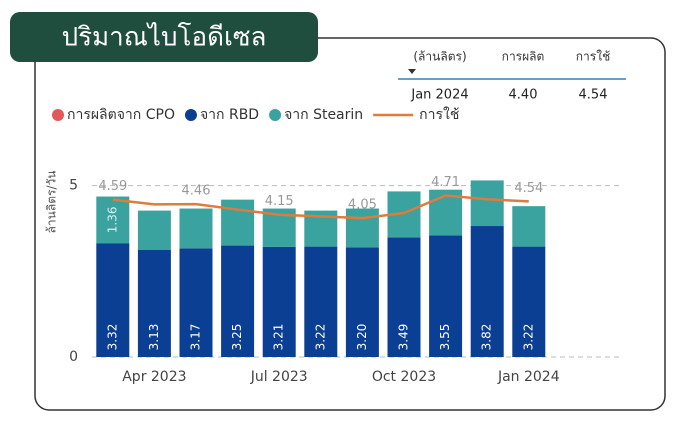 The width and height of the screenshot is (685, 423). I want to click on data-label: 3.32, so click(112, 337).